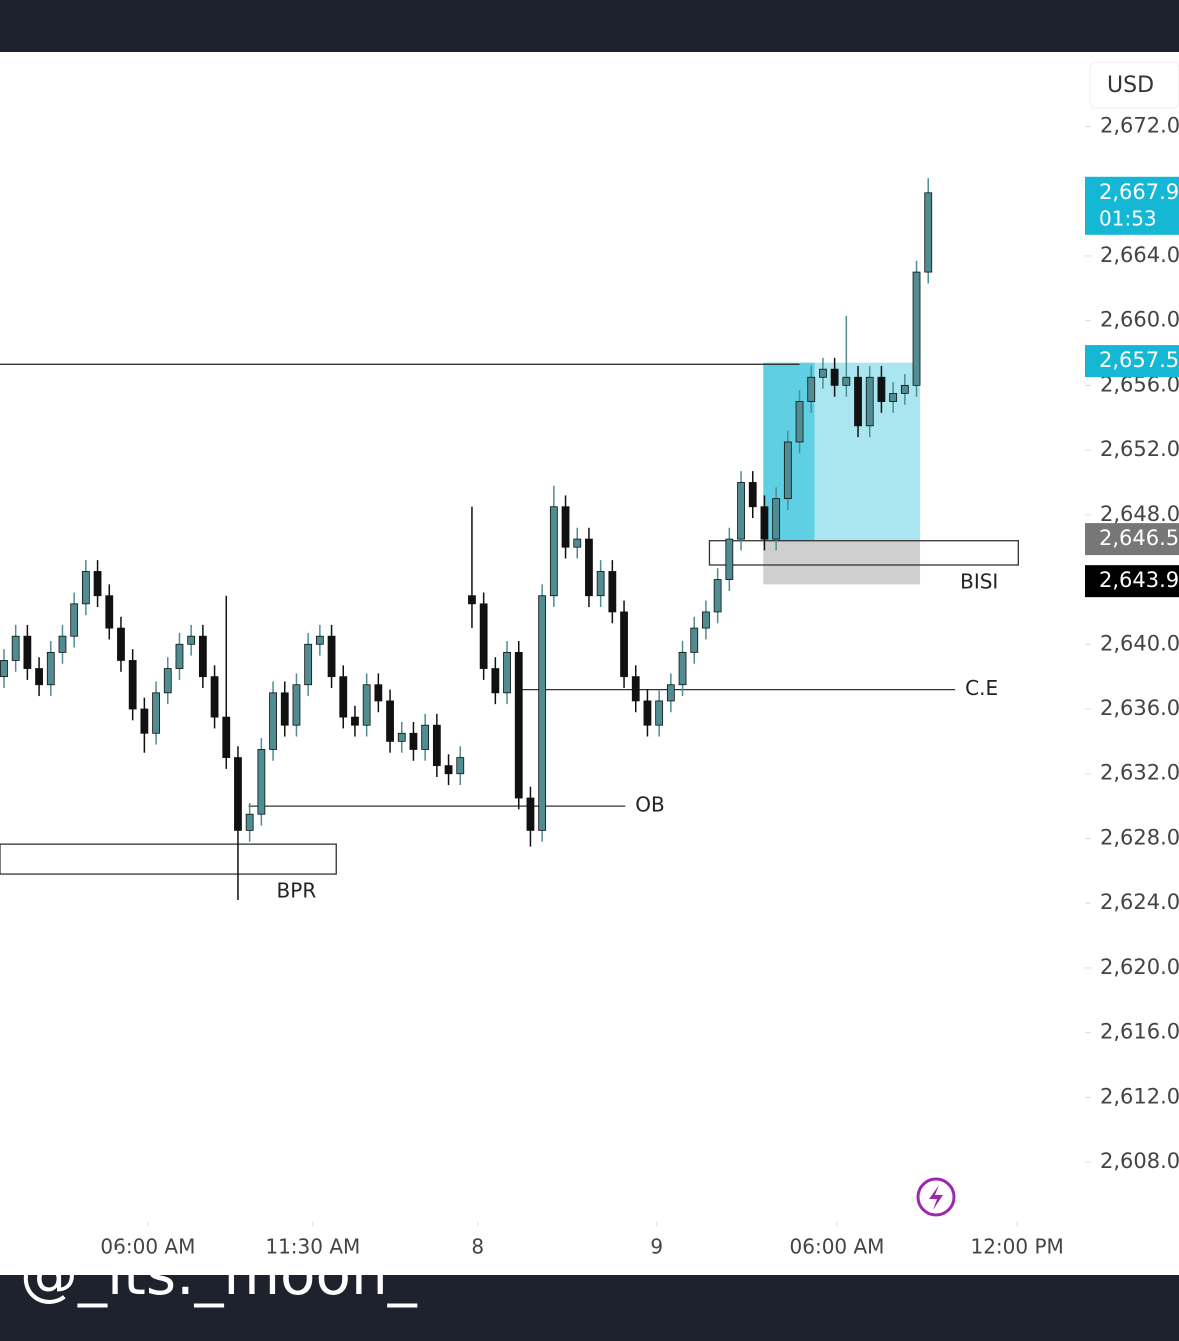  What do you see at coordinates (936, 1197) in the screenshot?
I see `alert-icon` at bounding box center [936, 1197].